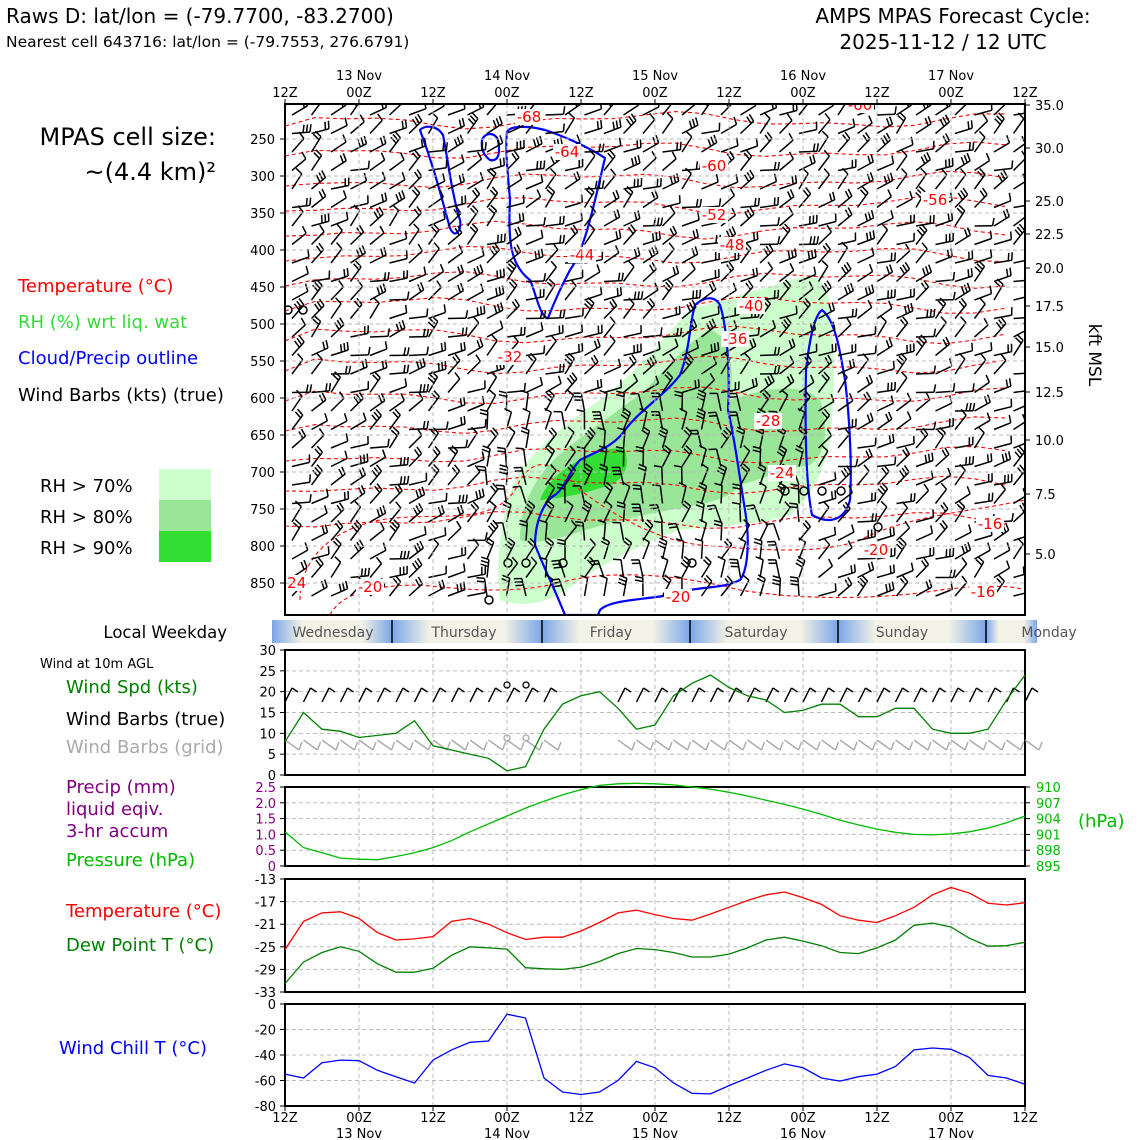 Image resolution: width=1140 pixels, height=1140 pixels. What do you see at coordinates (1049, 235) in the screenshot?
I see `height-tick-label: 22.5` at bounding box center [1049, 235].